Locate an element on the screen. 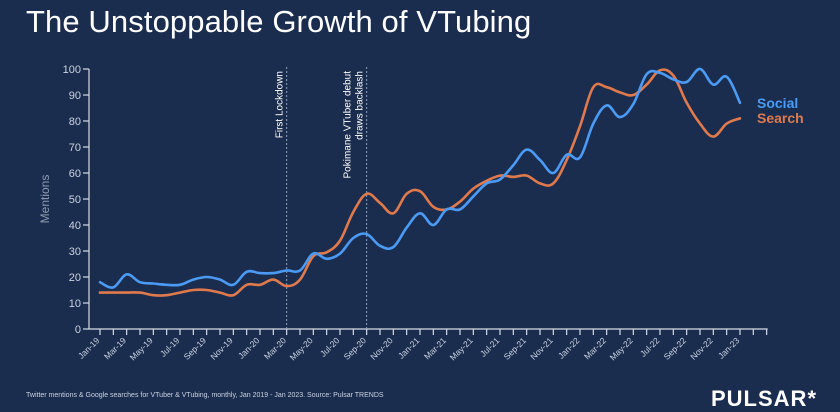 The width and height of the screenshot is (840, 412). x-tick-label: May-22 is located at coordinates (621, 348).